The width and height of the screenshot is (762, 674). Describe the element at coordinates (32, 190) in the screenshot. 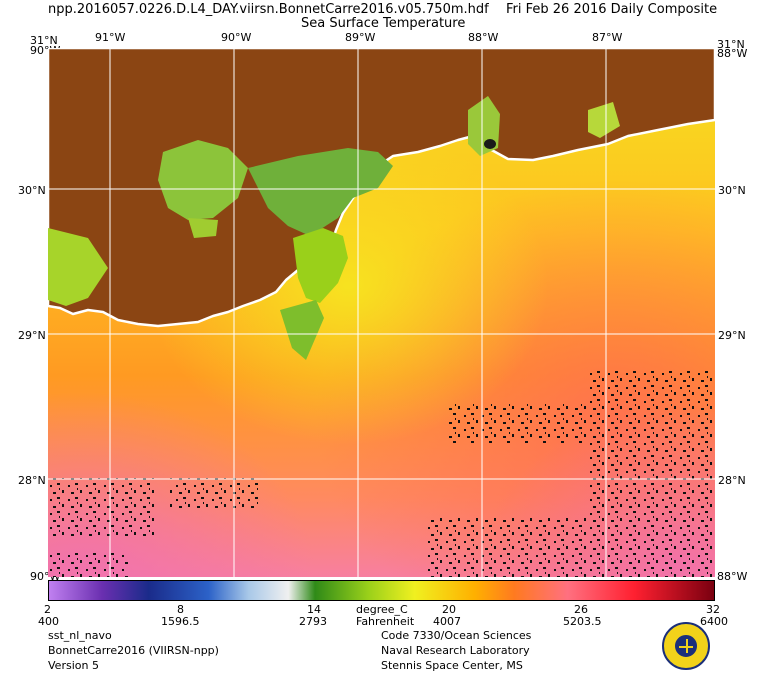

I see `lat-label-30n-left: 30°N` at that location.